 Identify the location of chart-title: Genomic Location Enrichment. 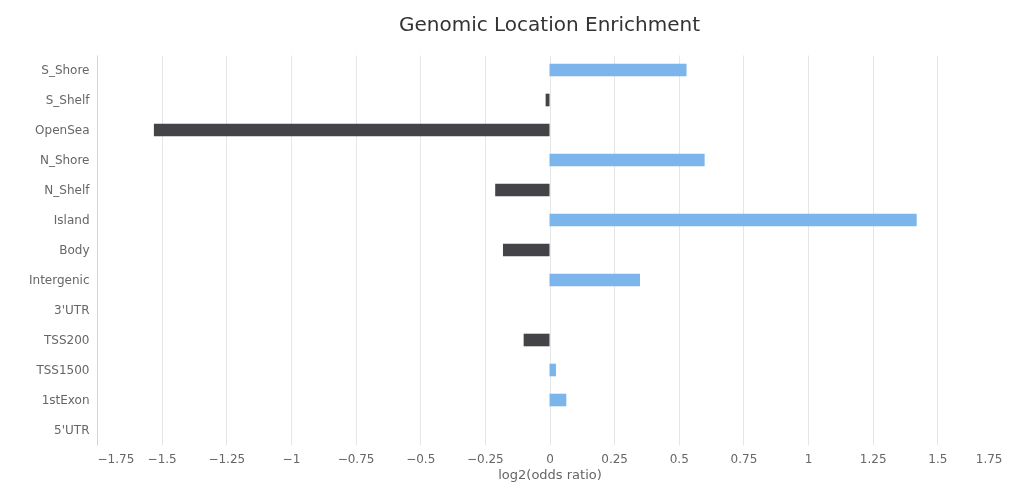
(549, 24).